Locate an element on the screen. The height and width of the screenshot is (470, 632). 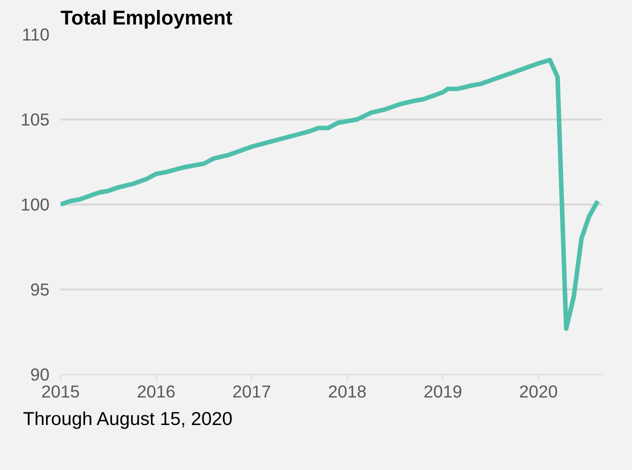
x-tick-label: 2015 is located at coordinates (60, 392).